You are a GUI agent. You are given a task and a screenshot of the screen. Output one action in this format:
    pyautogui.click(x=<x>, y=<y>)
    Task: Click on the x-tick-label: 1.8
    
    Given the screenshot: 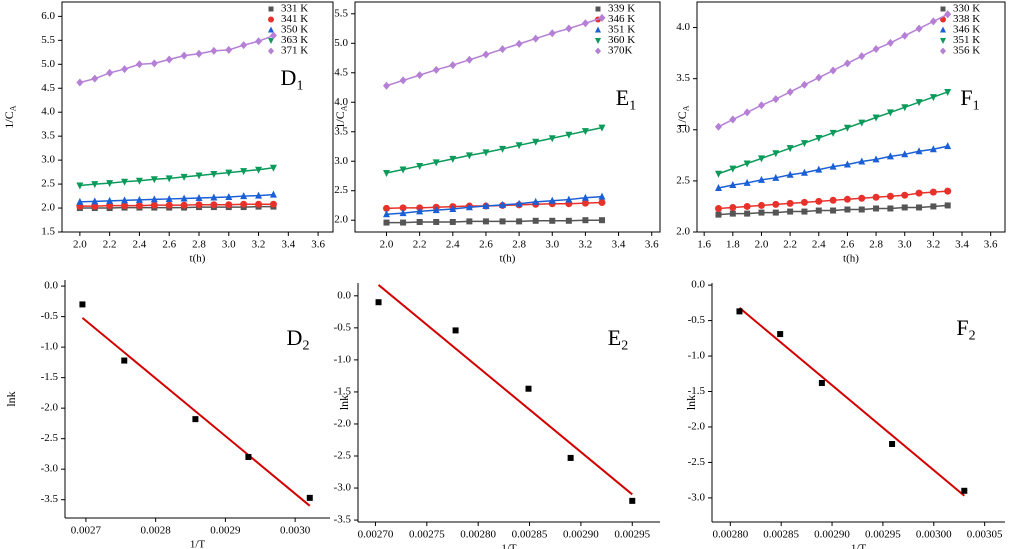 What is the action you would take?
    pyautogui.click(x=733, y=245)
    